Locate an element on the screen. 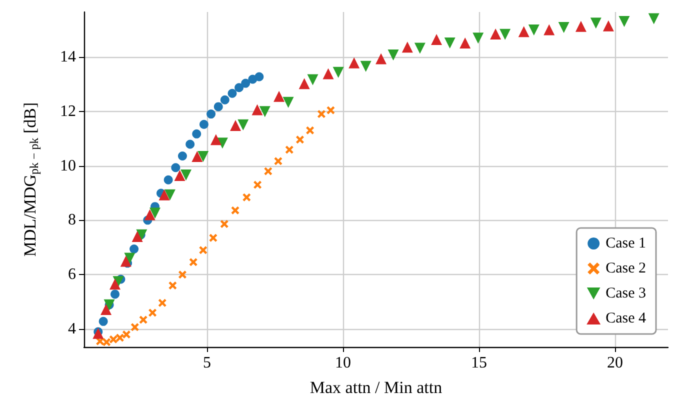  y-tick-label: 14 is located at coordinates (68, 57).